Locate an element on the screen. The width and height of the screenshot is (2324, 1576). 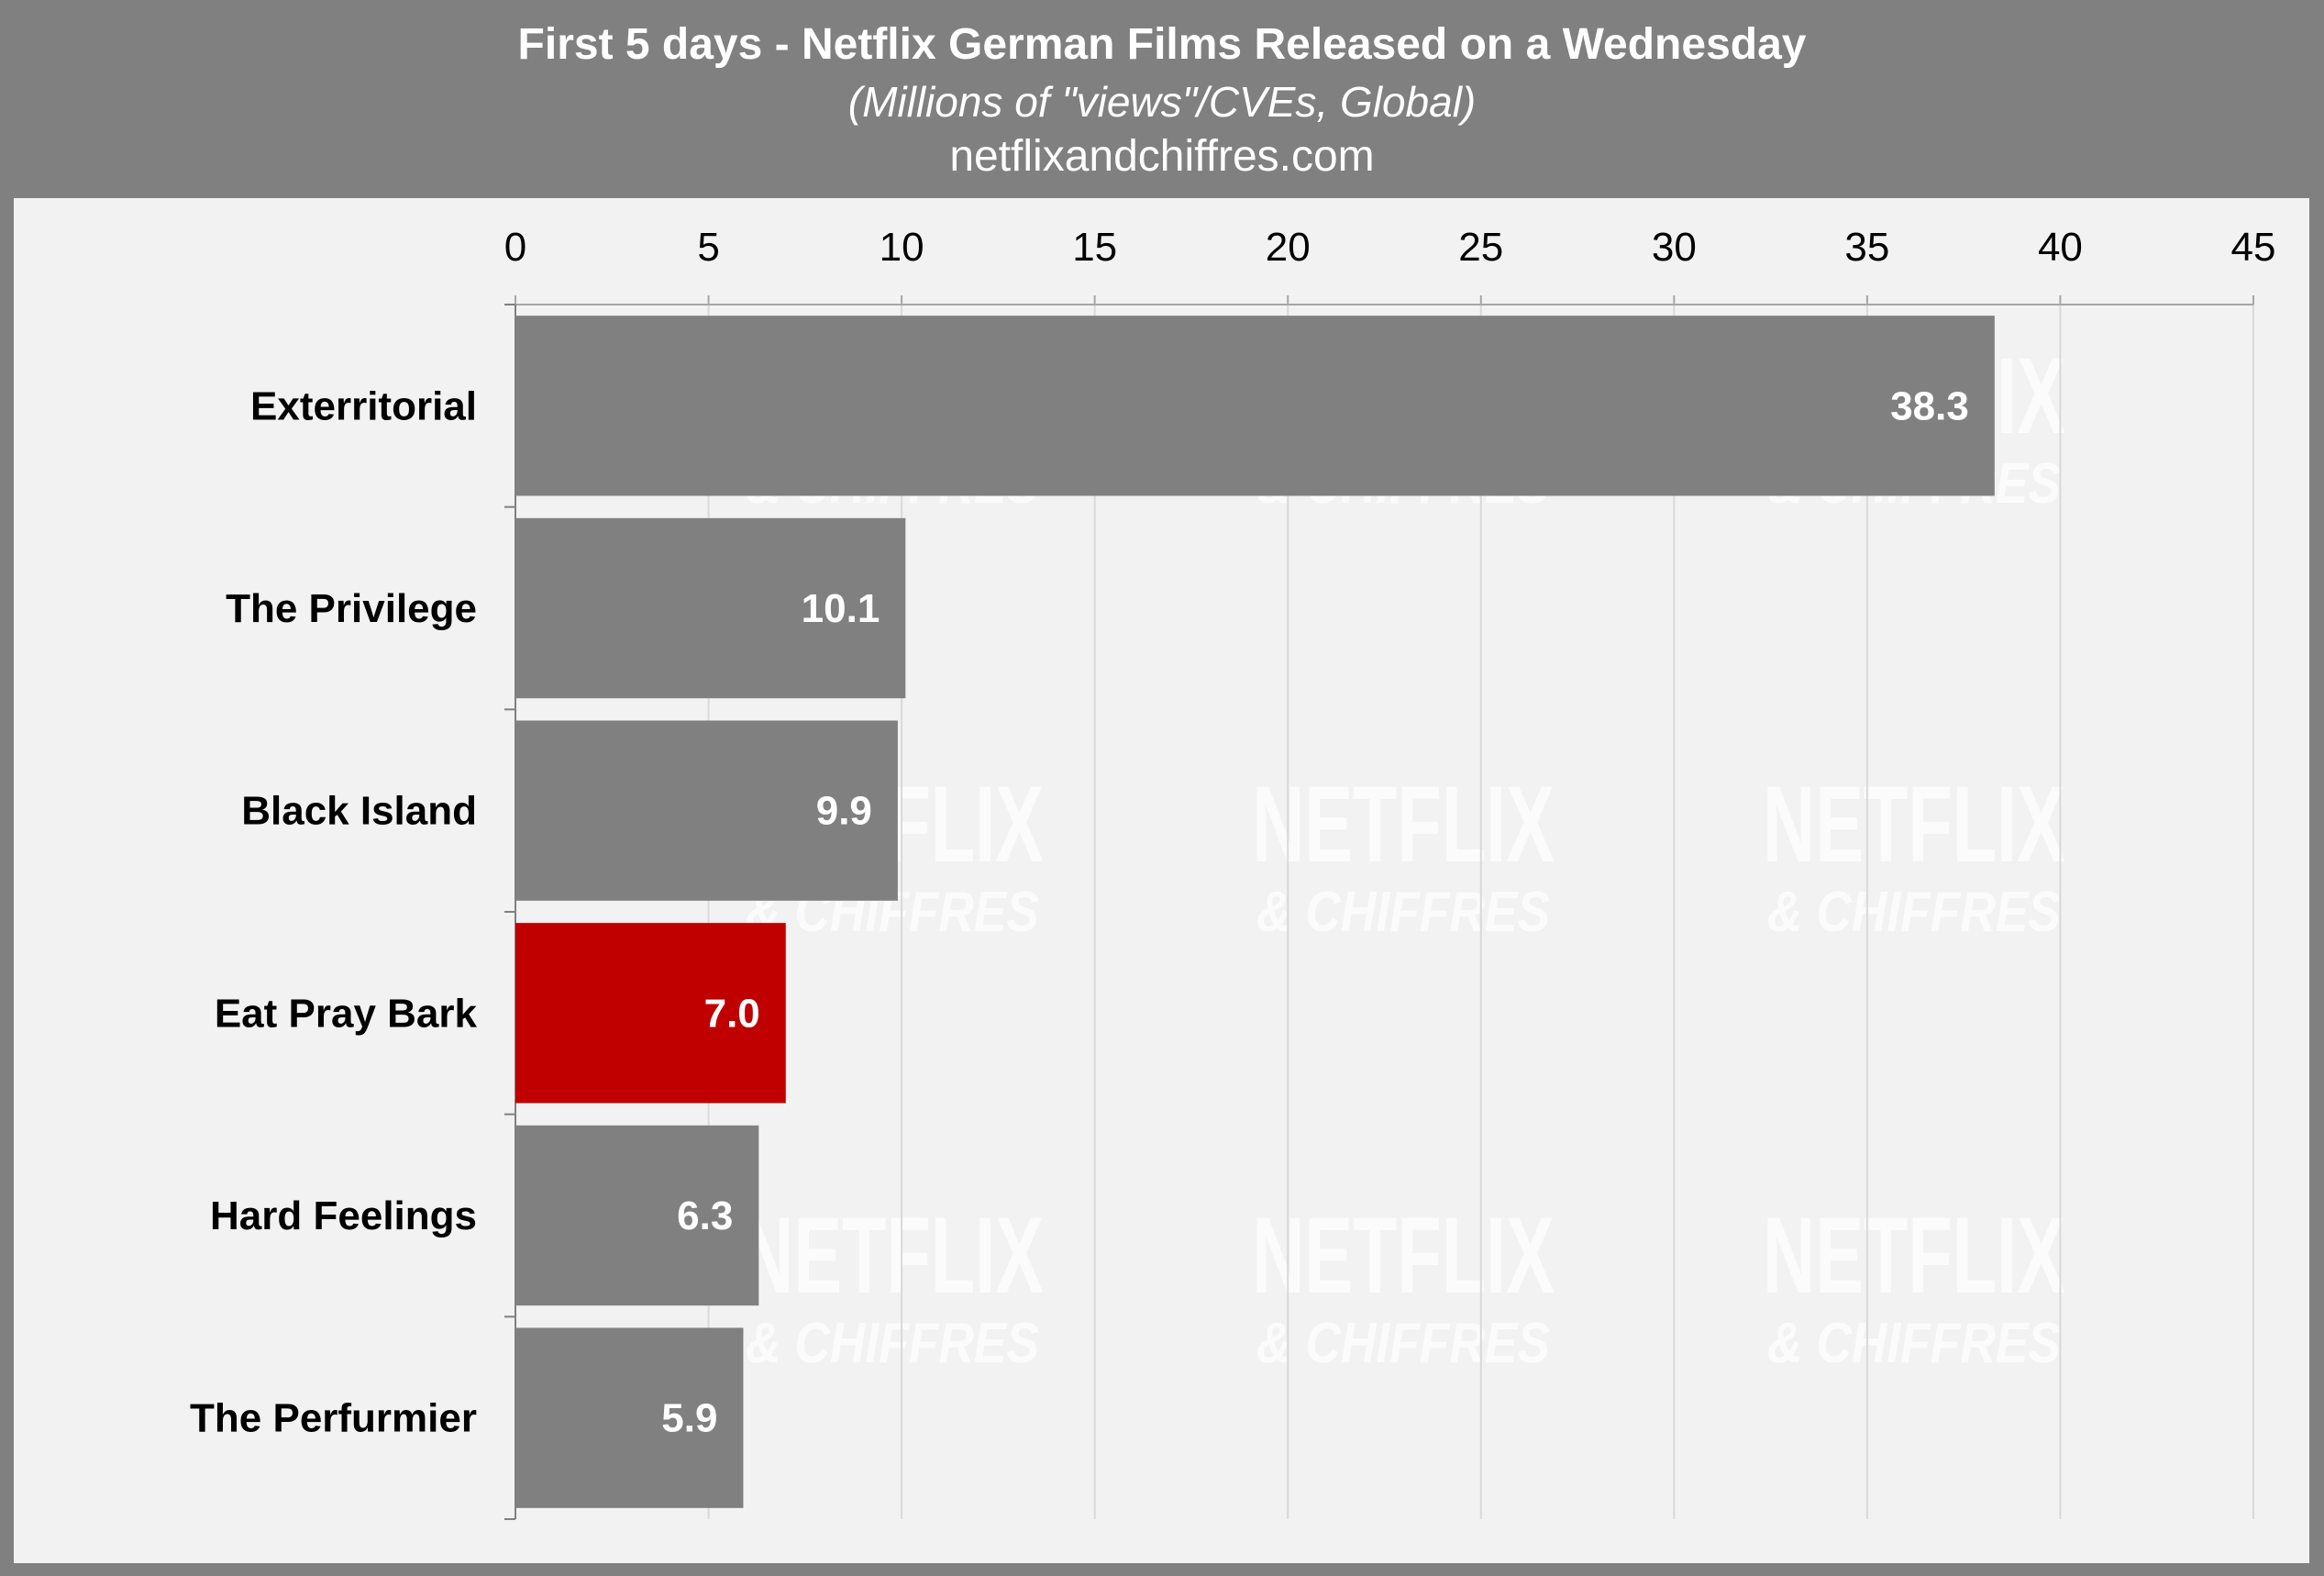
data-label: 6.3 is located at coordinates (705, 1215).